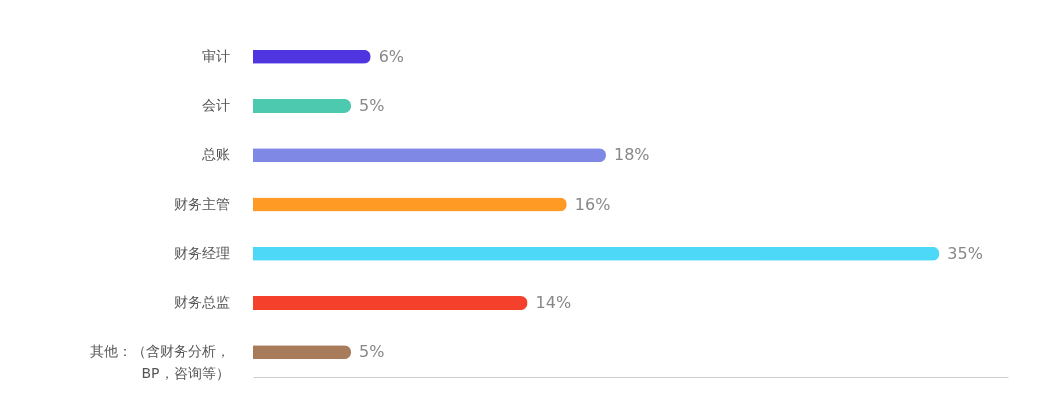 Image resolution: width=1045 pixels, height=393 pixels. Describe the element at coordinates (553, 303) in the screenshot. I see `data-label: 14%` at that location.